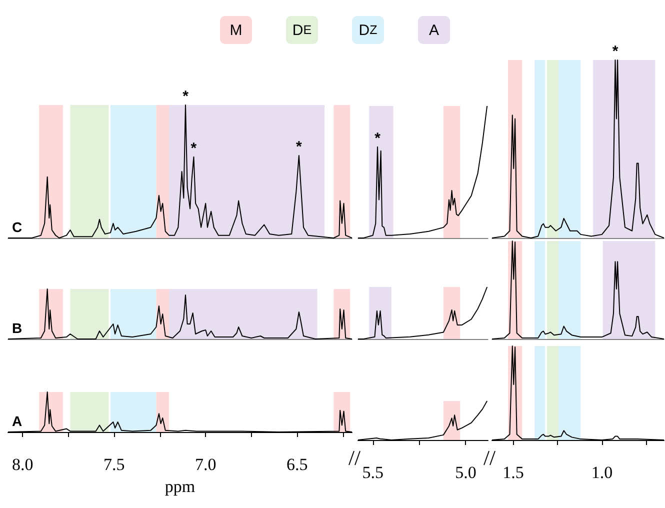 The width and height of the screenshot is (665, 508). I want to click on x-tick-label: 6.5, so click(297, 464).